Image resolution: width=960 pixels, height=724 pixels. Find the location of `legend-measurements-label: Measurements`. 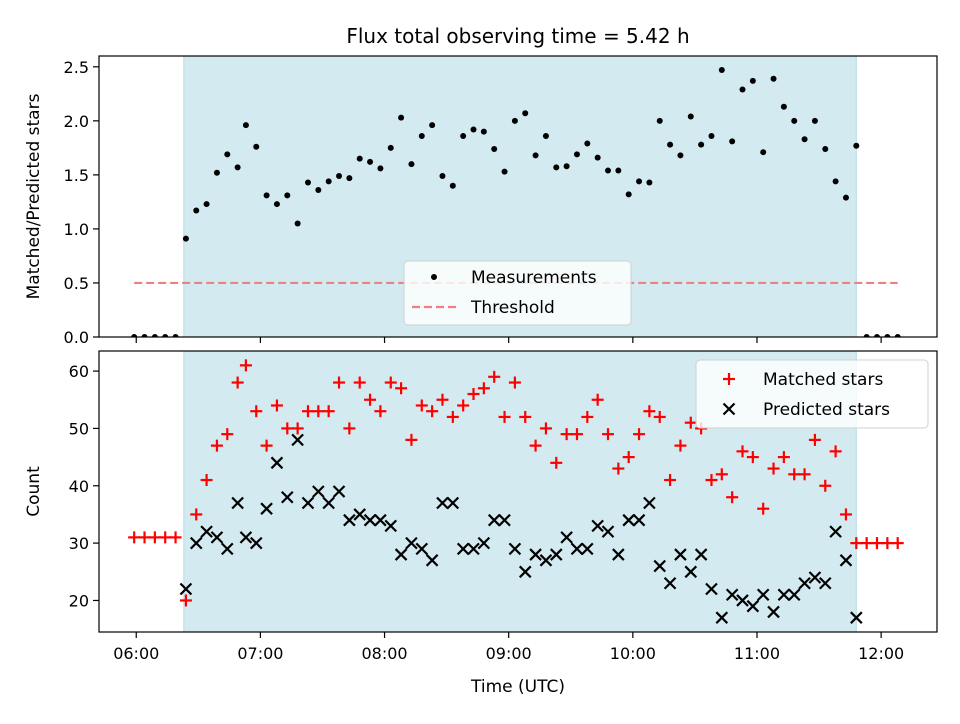

legend-measurements-label: Measurements is located at coordinates (534, 278).